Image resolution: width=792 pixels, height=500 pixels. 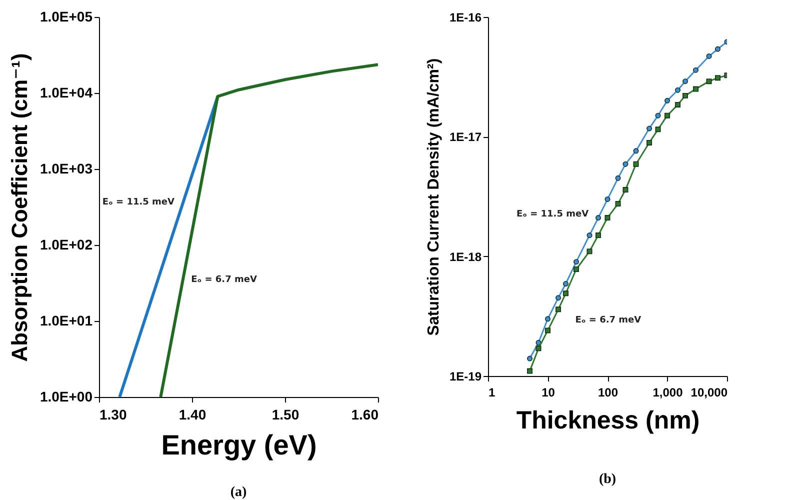 What do you see at coordinates (365, 414) in the screenshot?
I see `x-tick-label: 1.60` at bounding box center [365, 414].